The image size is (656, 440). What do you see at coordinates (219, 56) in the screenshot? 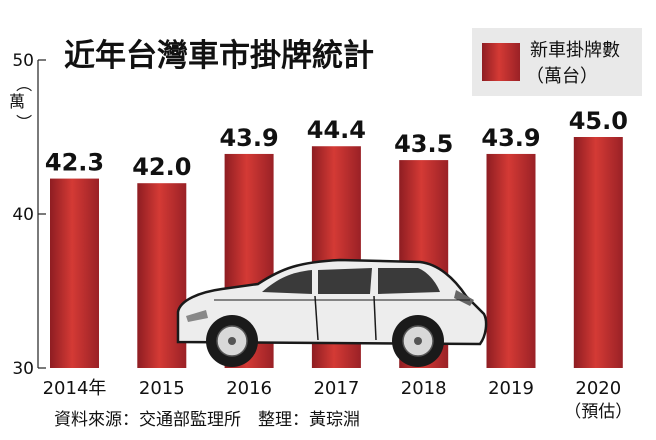
I see `chart-title: 近年台灣車市掛牌統計` at bounding box center [219, 56].